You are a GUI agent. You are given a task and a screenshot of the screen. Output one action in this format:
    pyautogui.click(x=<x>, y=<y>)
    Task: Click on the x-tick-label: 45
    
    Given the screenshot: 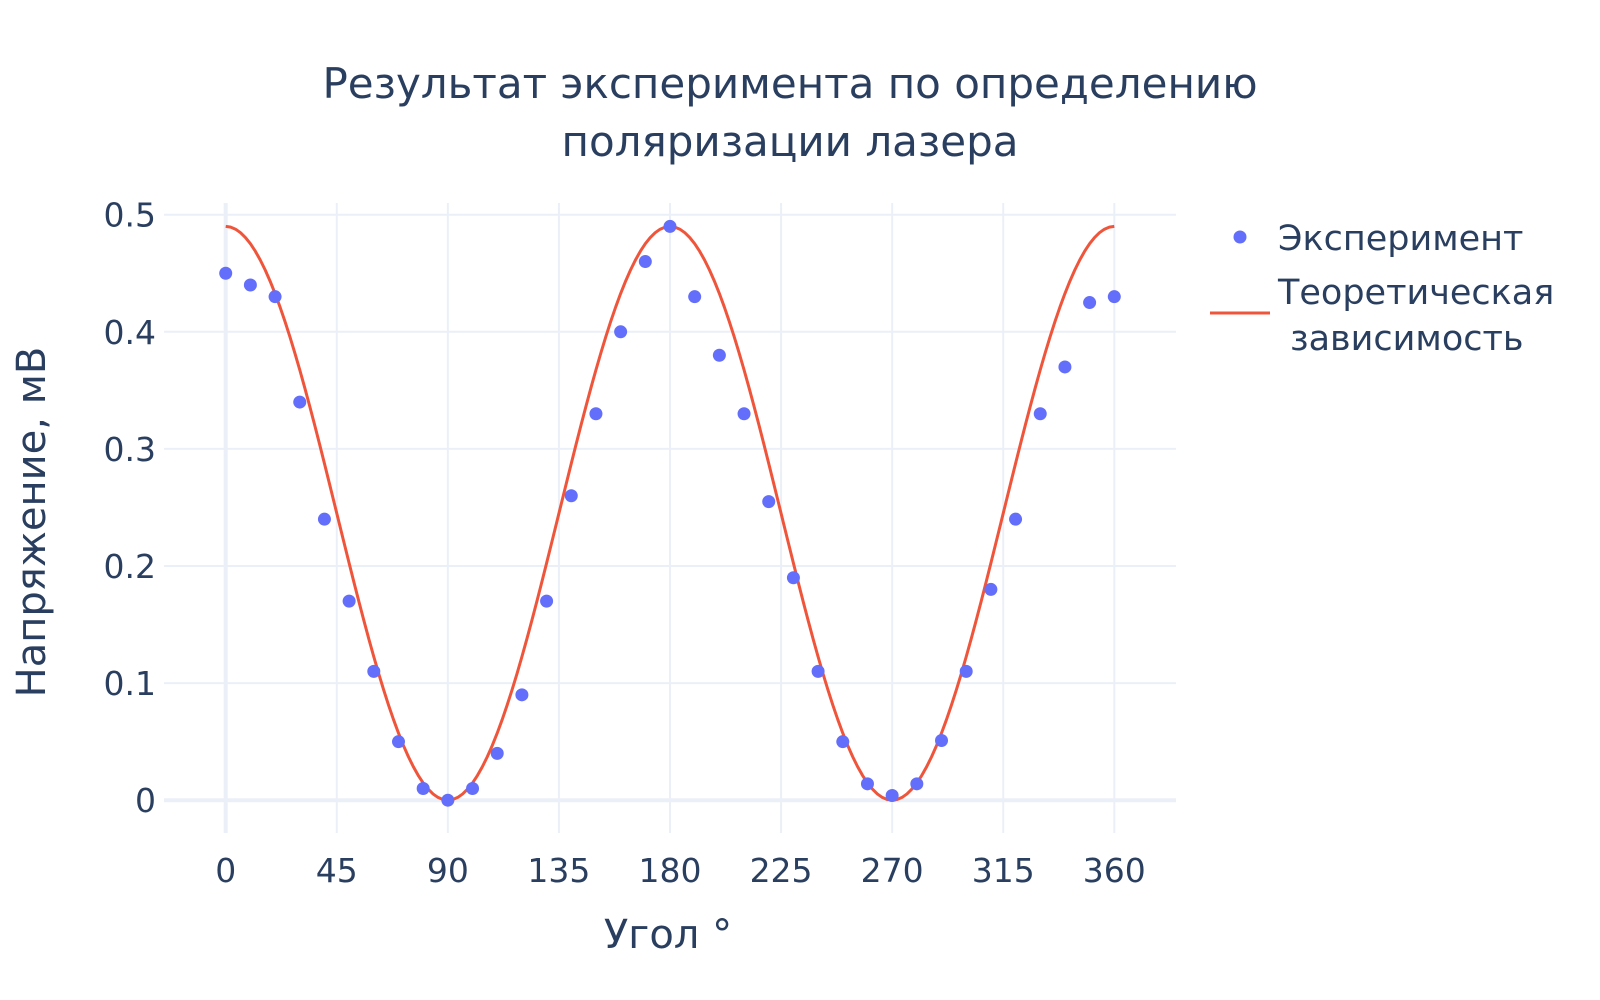 What is the action you would take?
    pyautogui.click(x=337, y=870)
    